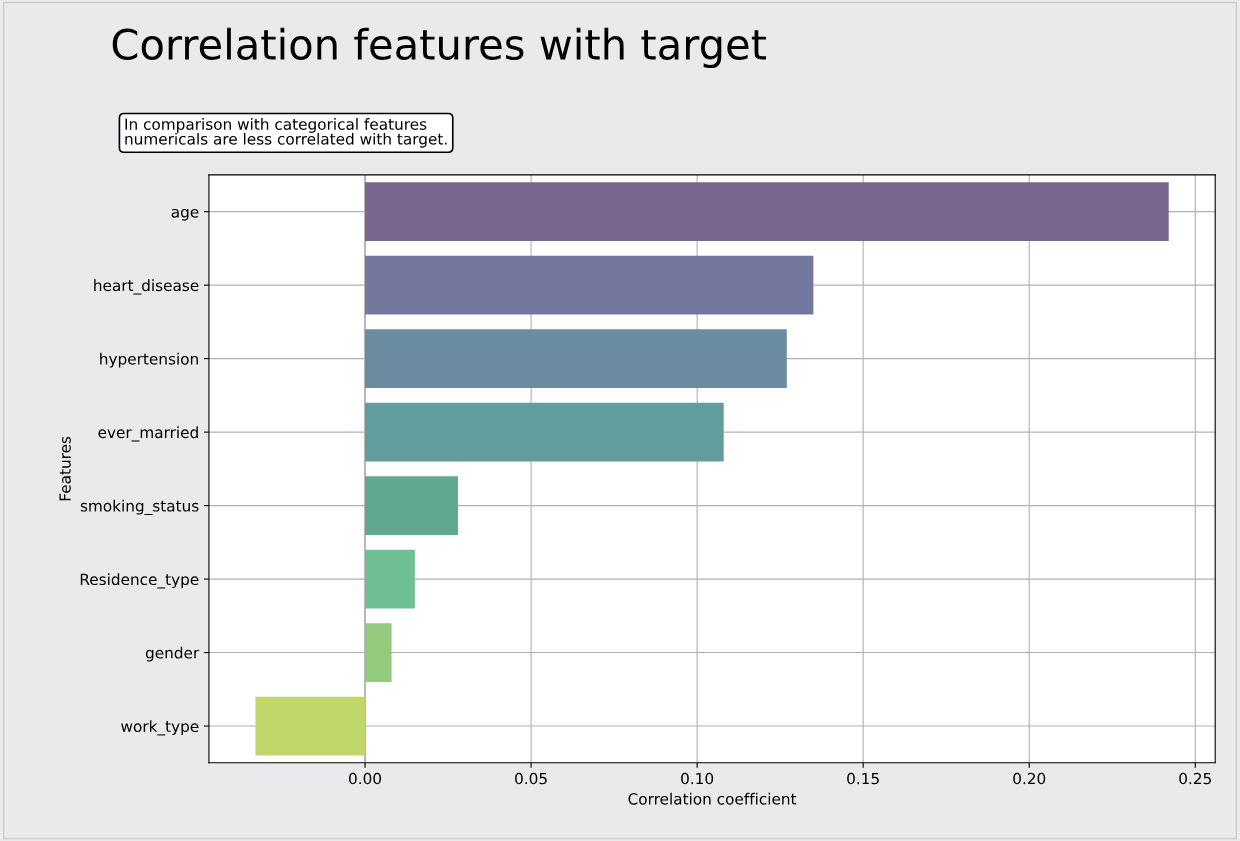 The width and height of the screenshot is (1240, 841). I want to click on text: In comparison with categorical features numericals are less correlated with target., so click(286, 133).